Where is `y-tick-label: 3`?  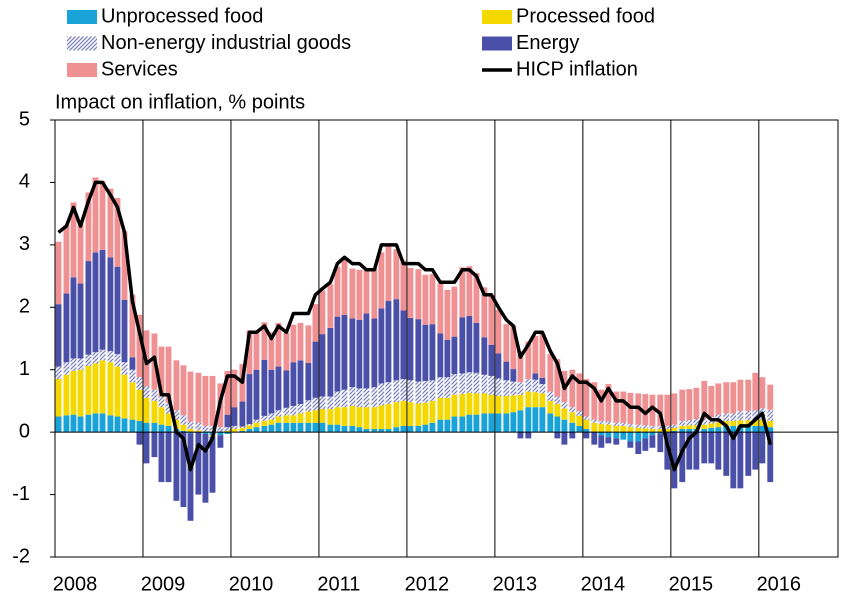
y-tick-label: 3 is located at coordinates (24, 244).